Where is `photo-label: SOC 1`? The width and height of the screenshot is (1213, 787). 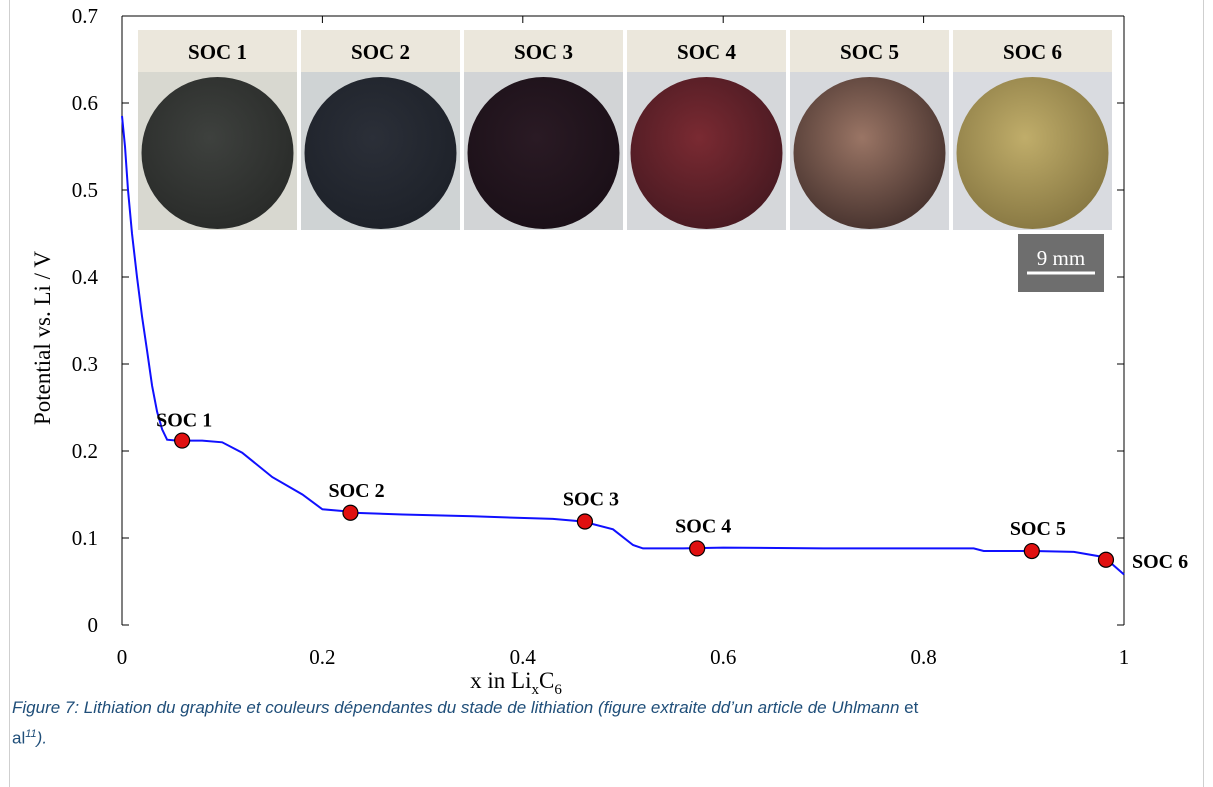
photo-label: SOC 1 is located at coordinates (217, 52).